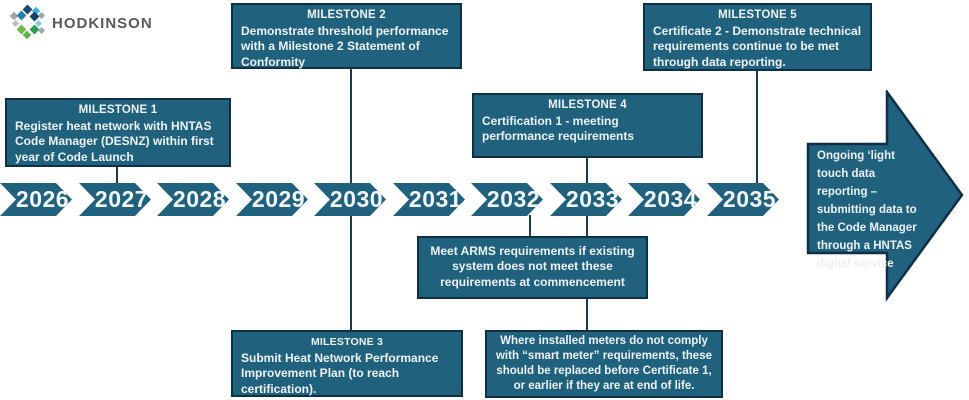  What do you see at coordinates (193, 199) in the screenshot?
I see `timeline-year-2028: 2028` at bounding box center [193, 199].